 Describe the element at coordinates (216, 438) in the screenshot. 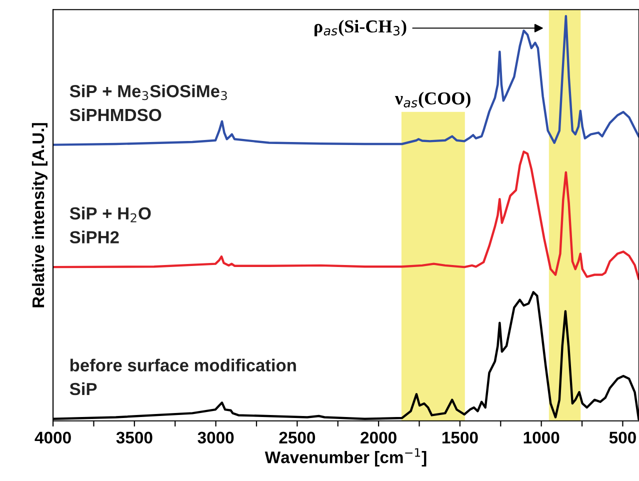

I see `x-tick-label: 3000` at that location.